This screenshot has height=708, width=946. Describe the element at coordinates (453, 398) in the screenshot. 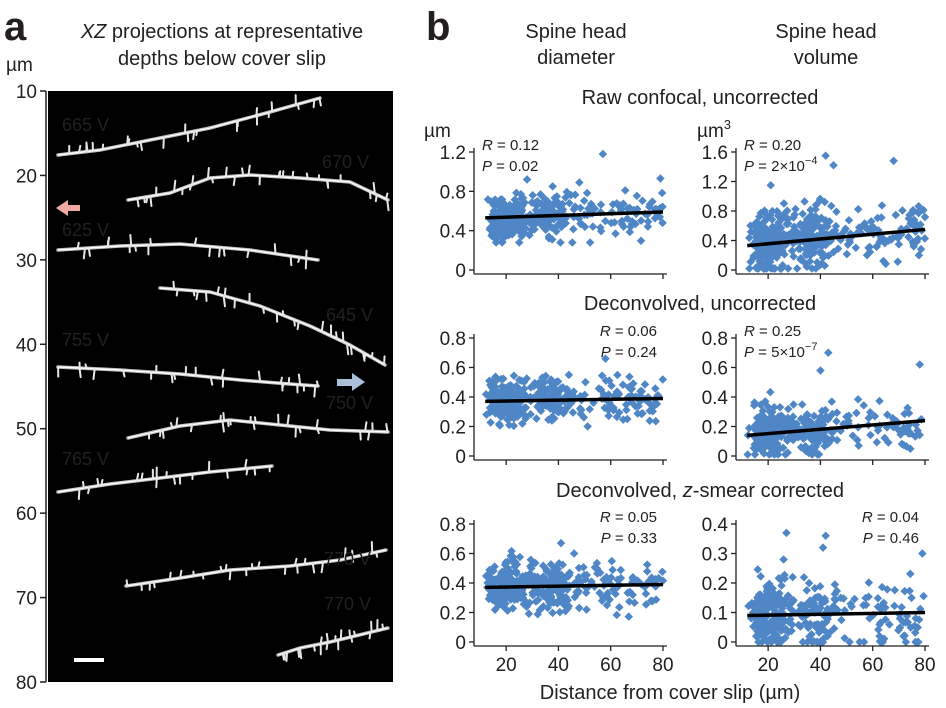

I see `y-tick-label: 0.4` at that location.